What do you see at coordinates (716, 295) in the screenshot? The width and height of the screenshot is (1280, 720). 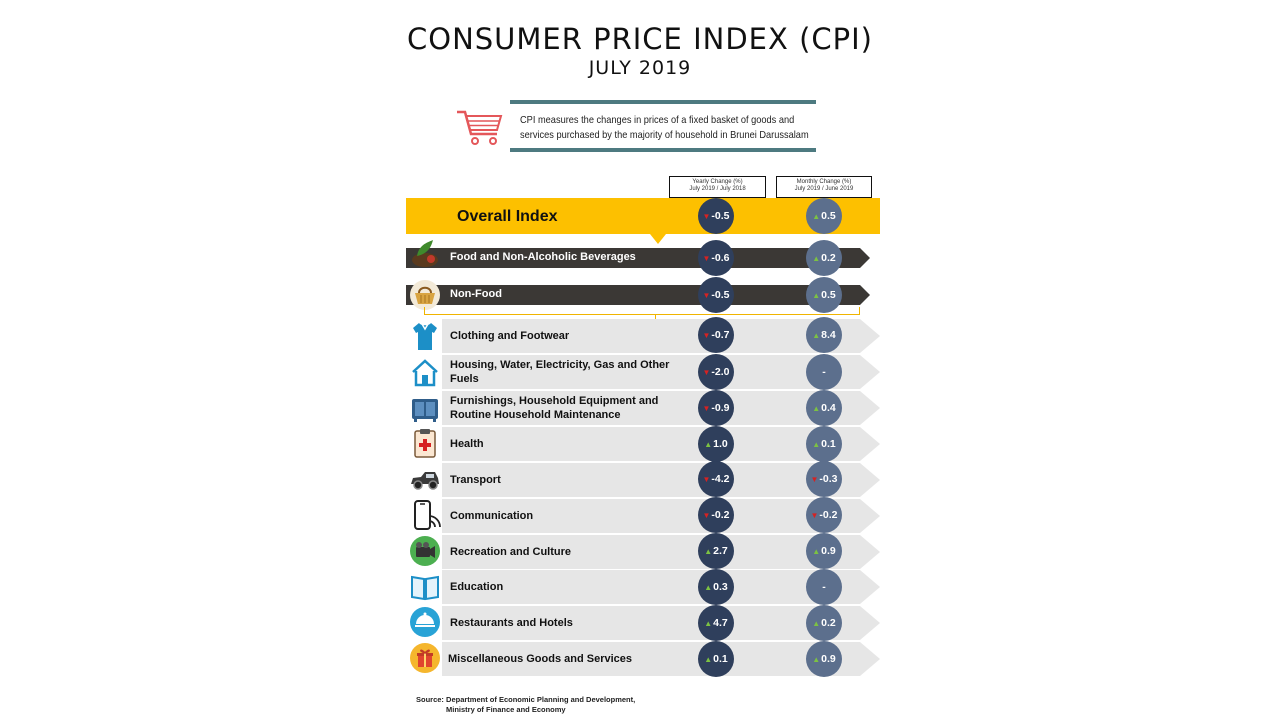 I see `nonfood-yearly-value: ▼ -0.5` at bounding box center [716, 295].